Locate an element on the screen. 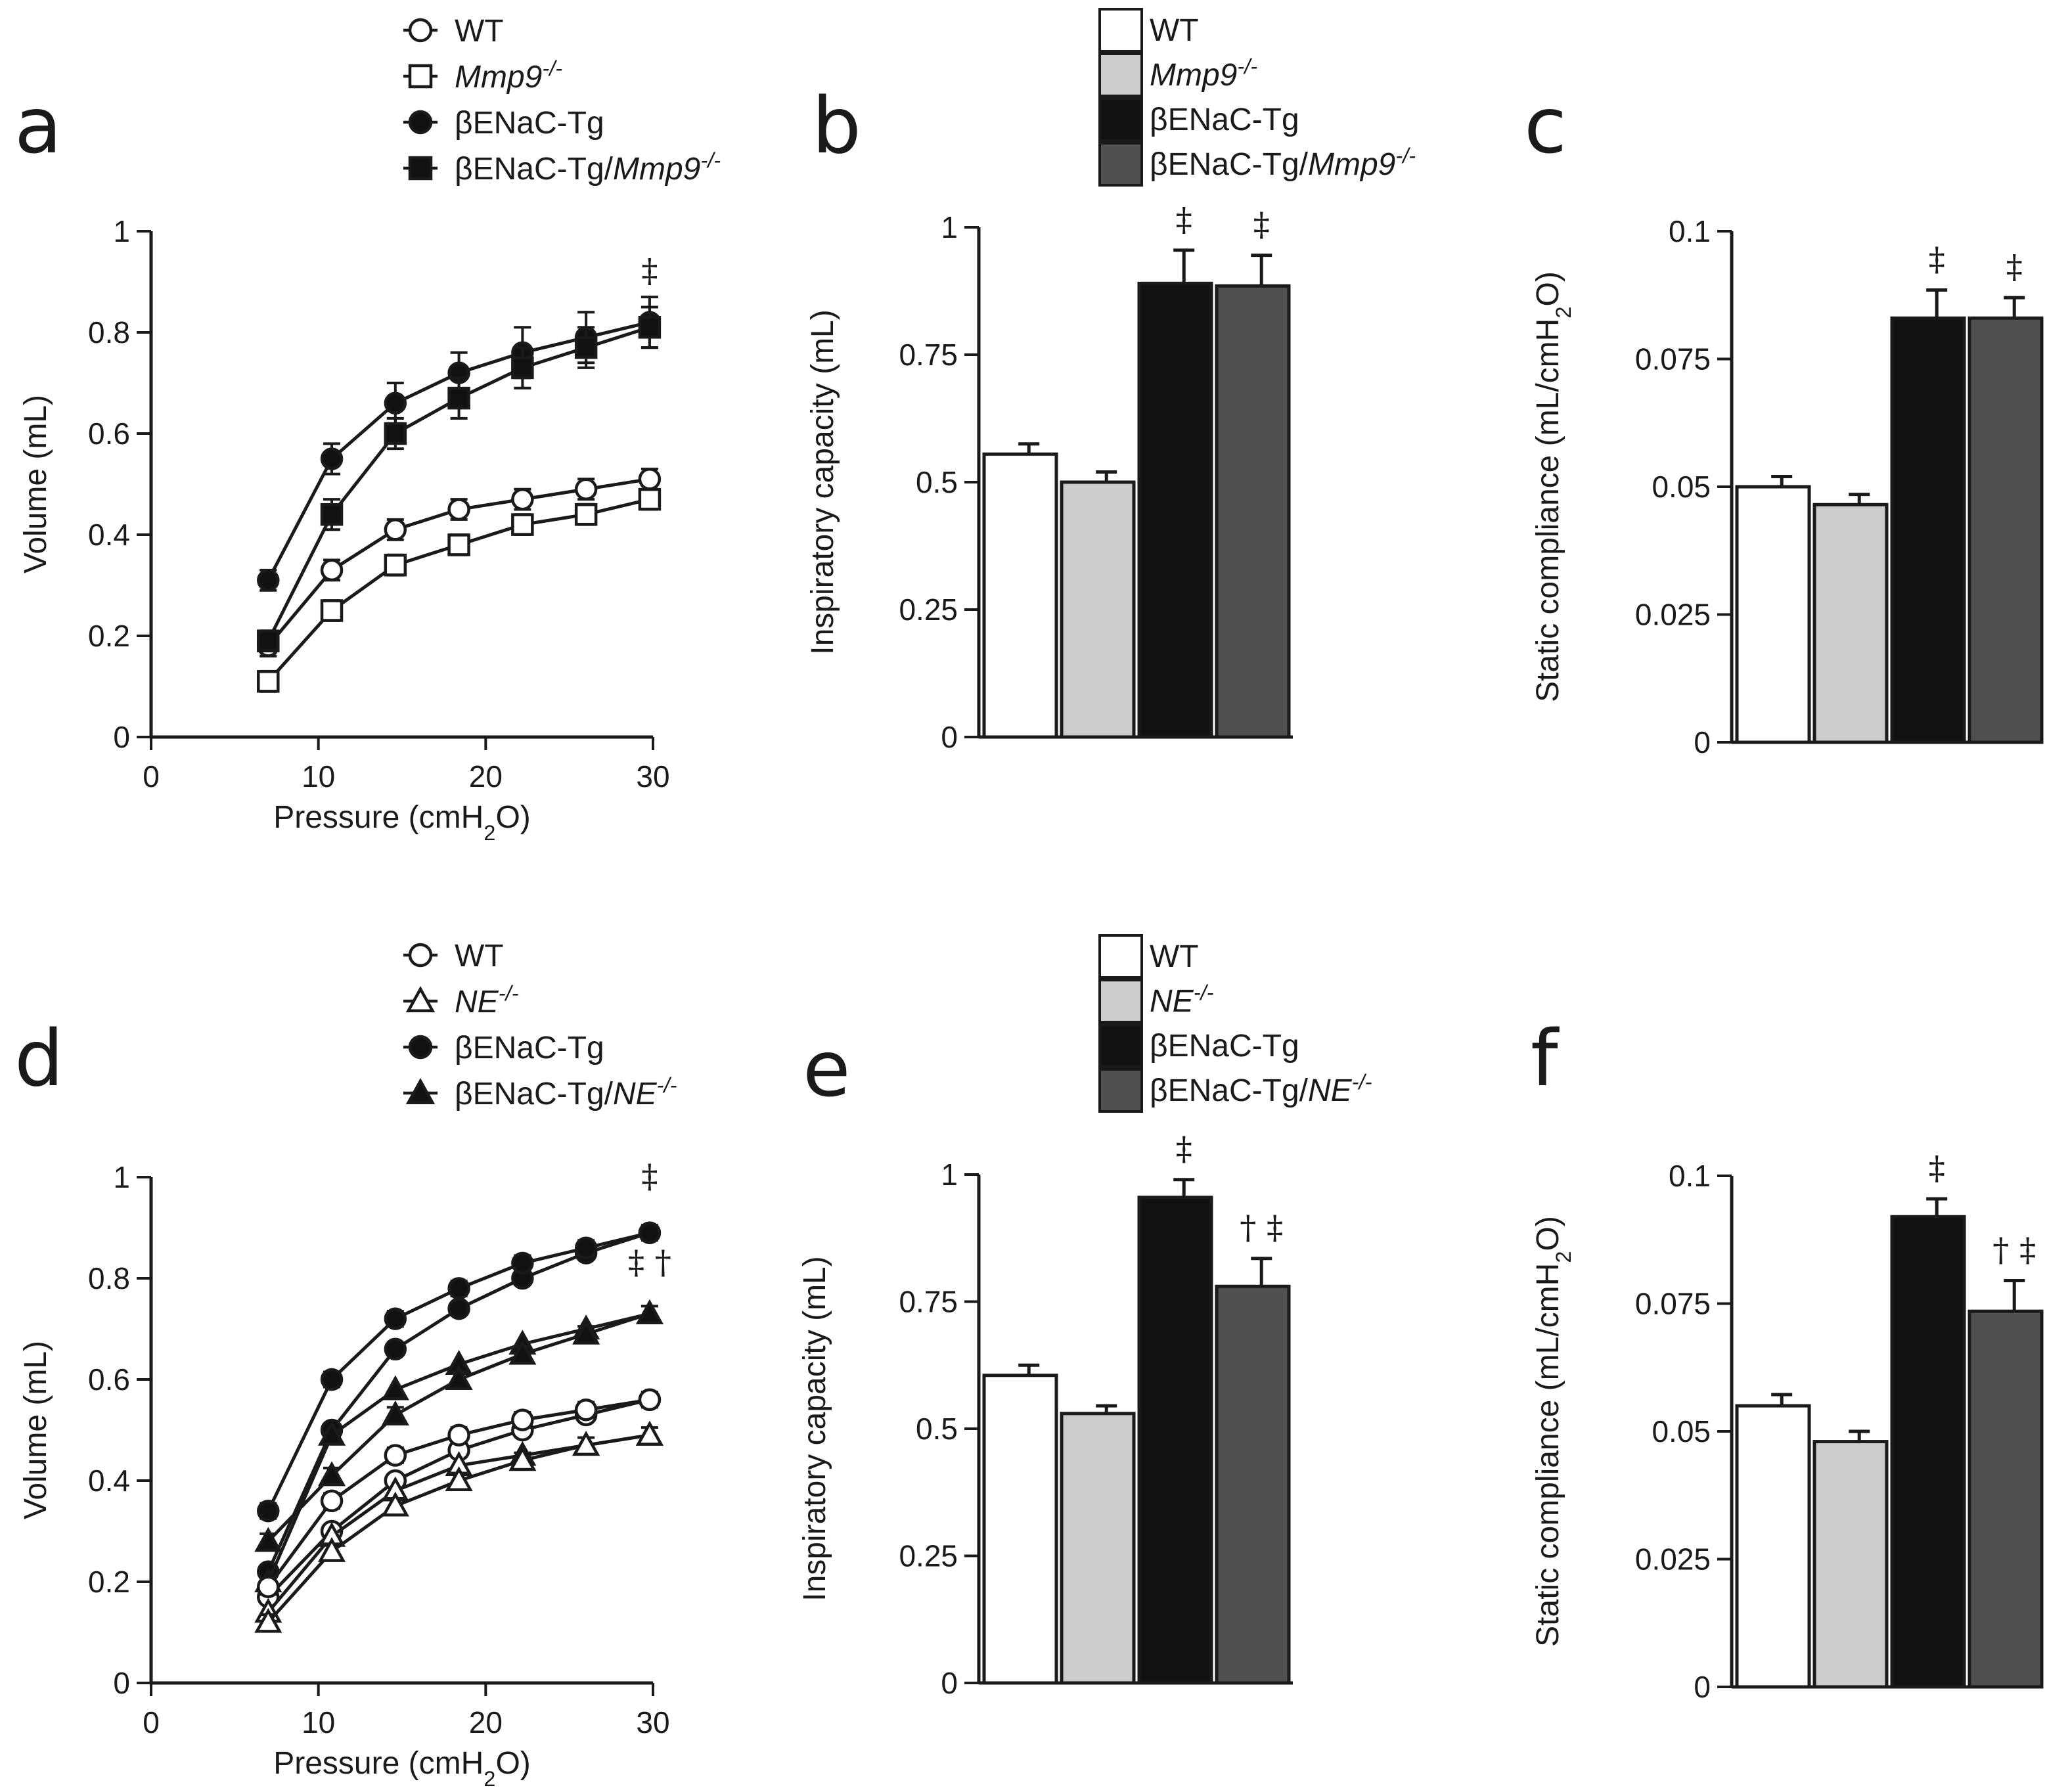 The width and height of the screenshot is (2047, 1792). b-bar-wt is located at coordinates (1020, 595).